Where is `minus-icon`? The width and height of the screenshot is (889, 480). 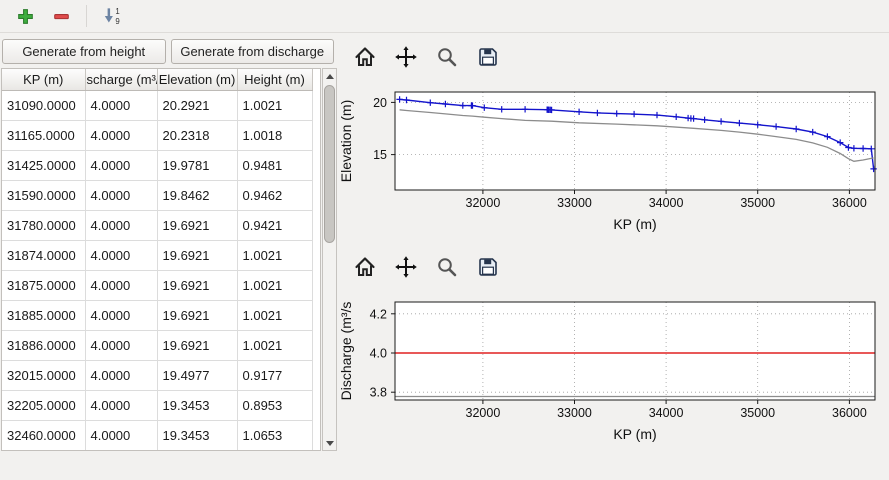
minus-icon is located at coordinates (61, 16).